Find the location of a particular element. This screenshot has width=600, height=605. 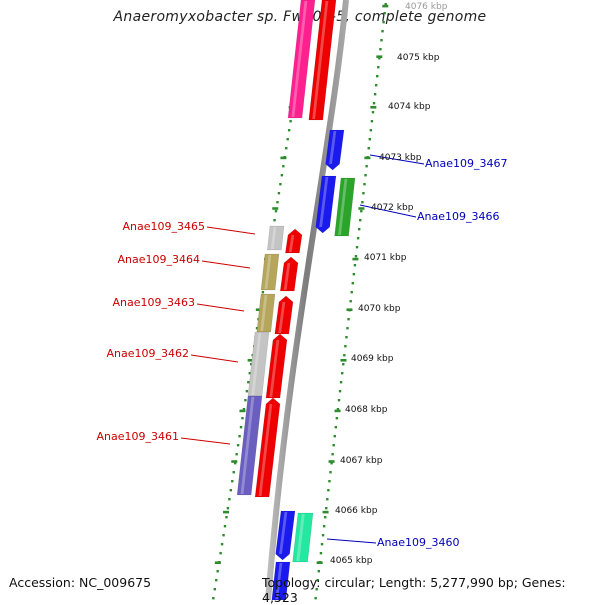

gene-label-anae109-3466: Anae109_3466 is located at coordinates (458, 216).